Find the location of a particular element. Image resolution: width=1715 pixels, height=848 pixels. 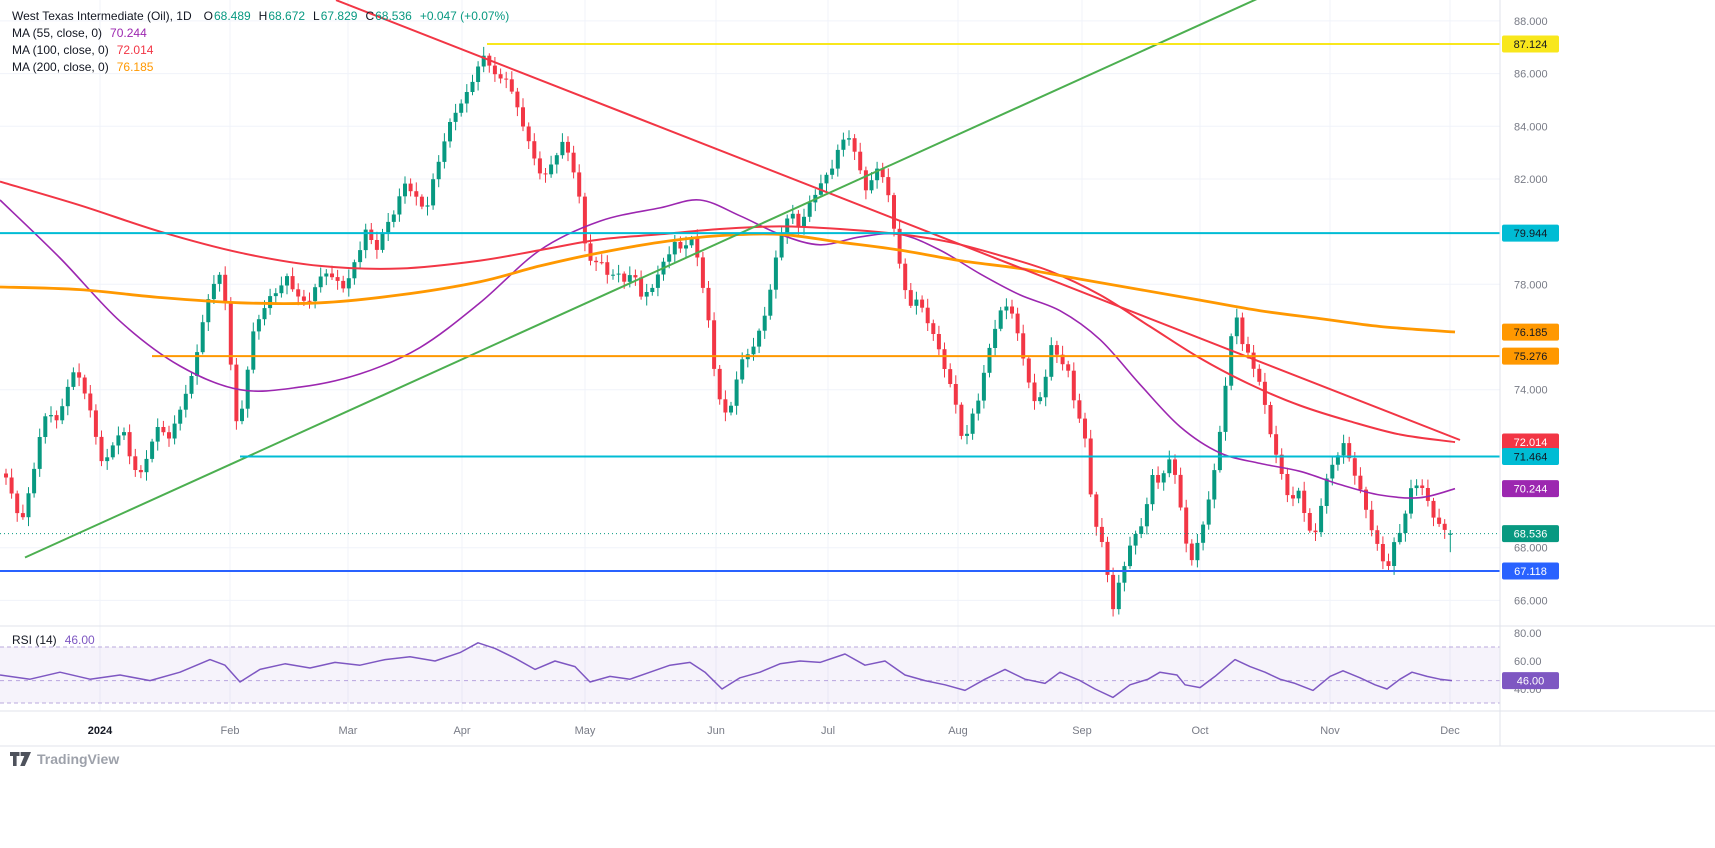

time-axis-label: Jun is located at coordinates (716, 731).